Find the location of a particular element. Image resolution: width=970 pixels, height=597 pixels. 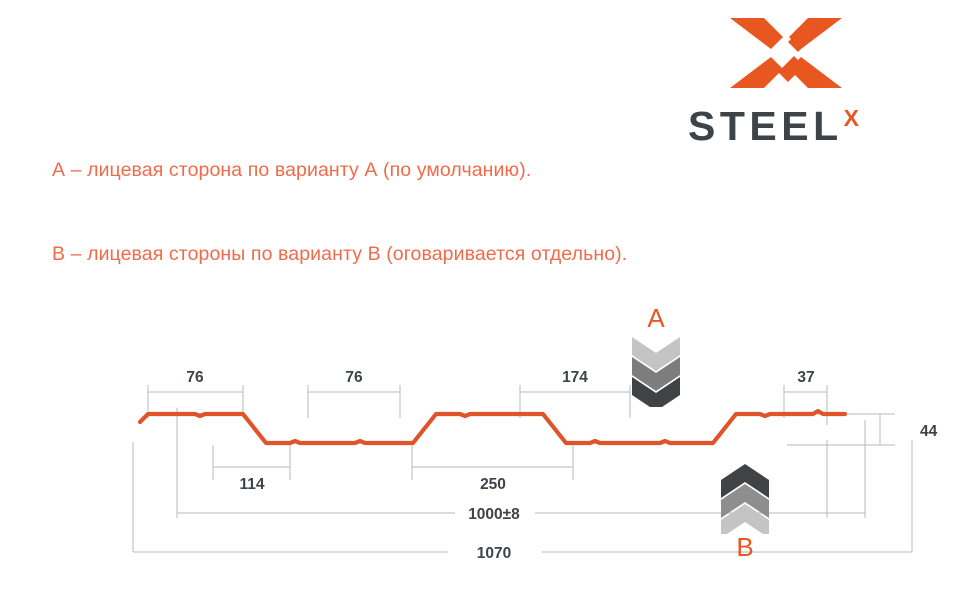

brand-wordmark: STEEL X is located at coordinates (795, 126).